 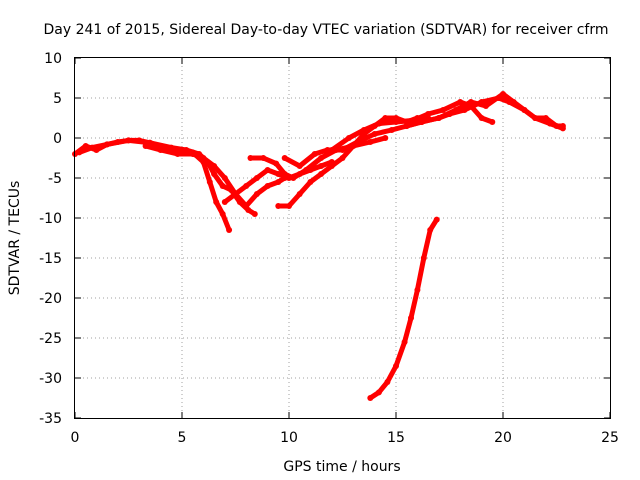 What do you see at coordinates (55, 179) in the screenshot?
I see `y-tick-label: -5` at bounding box center [55, 179].